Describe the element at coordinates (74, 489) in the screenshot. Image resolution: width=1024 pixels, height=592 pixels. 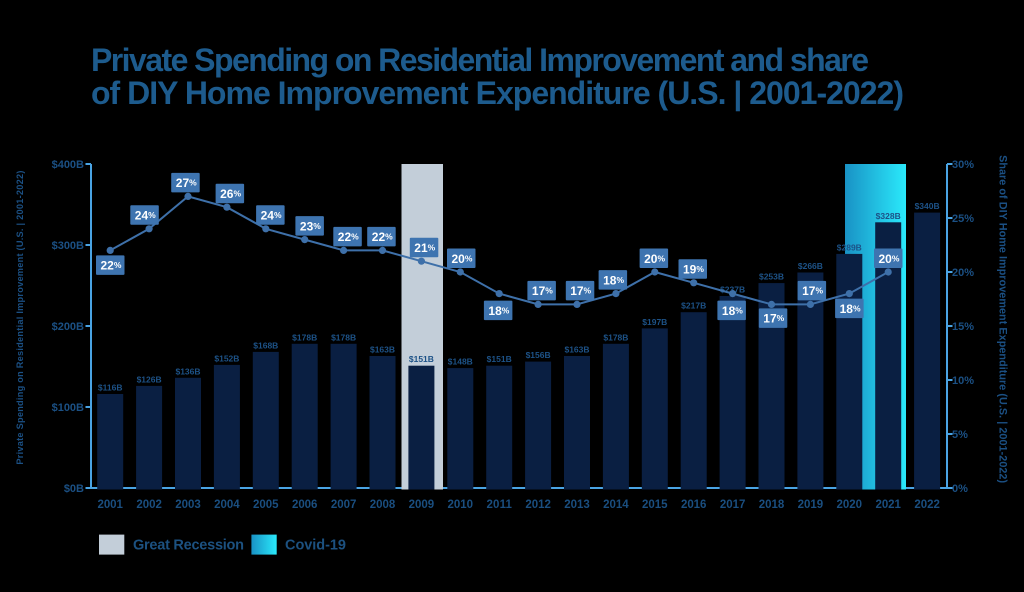
I see `svg-text: $0B` at that location.